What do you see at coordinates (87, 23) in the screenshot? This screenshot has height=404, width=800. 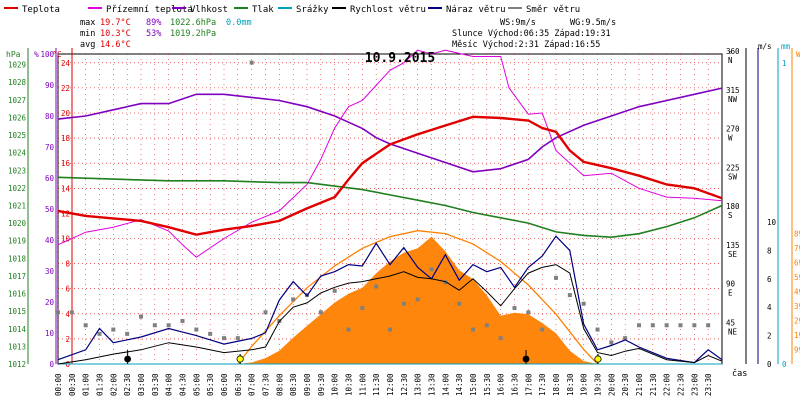 I see `stat-max-label: max` at bounding box center [87, 23].